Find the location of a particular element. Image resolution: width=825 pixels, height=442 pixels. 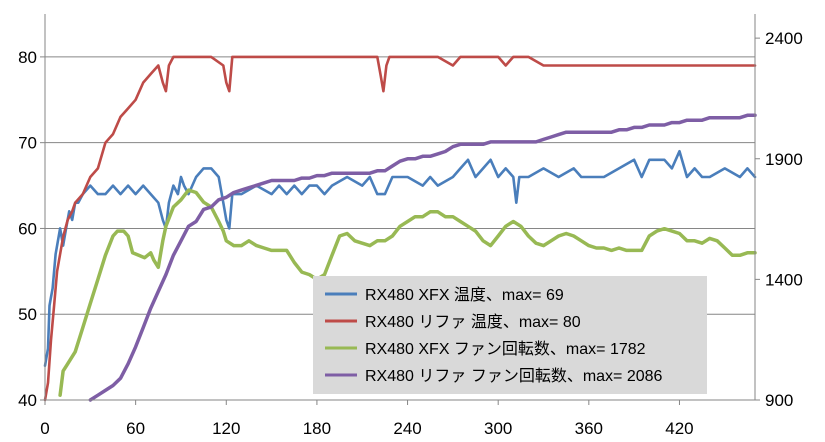

x-tick-label: 0 is located at coordinates (44, 428).